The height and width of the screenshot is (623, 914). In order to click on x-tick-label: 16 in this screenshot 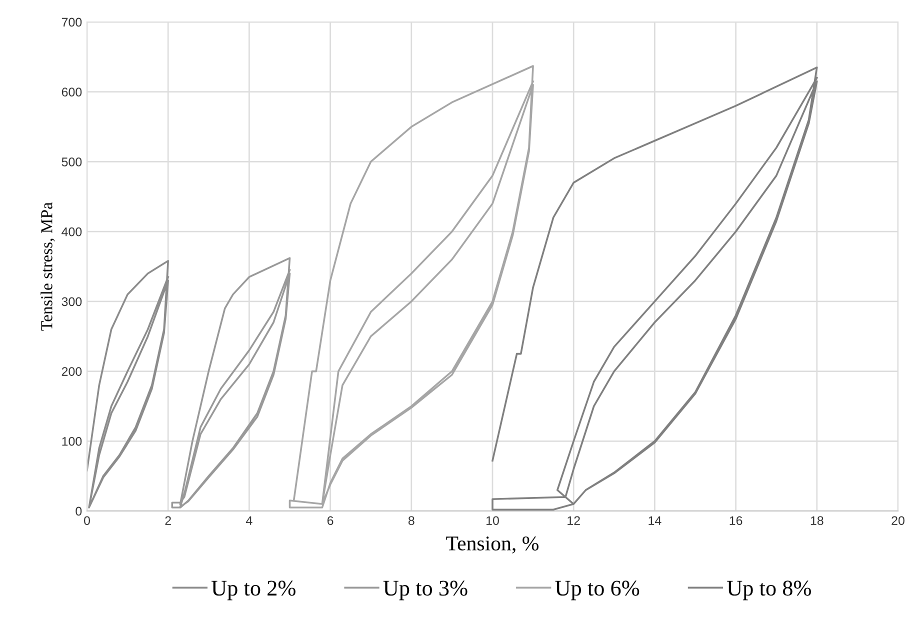, I will do `click(736, 521)`.